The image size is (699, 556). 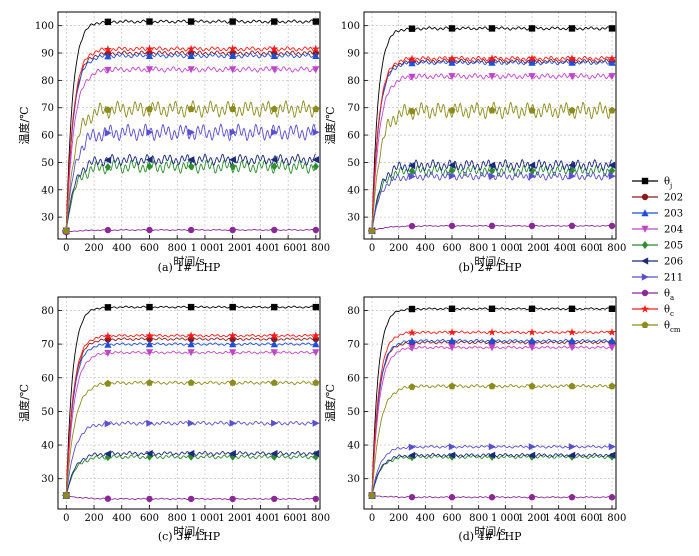 I want to click on x-tick-label: 600, so click(x=451, y=248).